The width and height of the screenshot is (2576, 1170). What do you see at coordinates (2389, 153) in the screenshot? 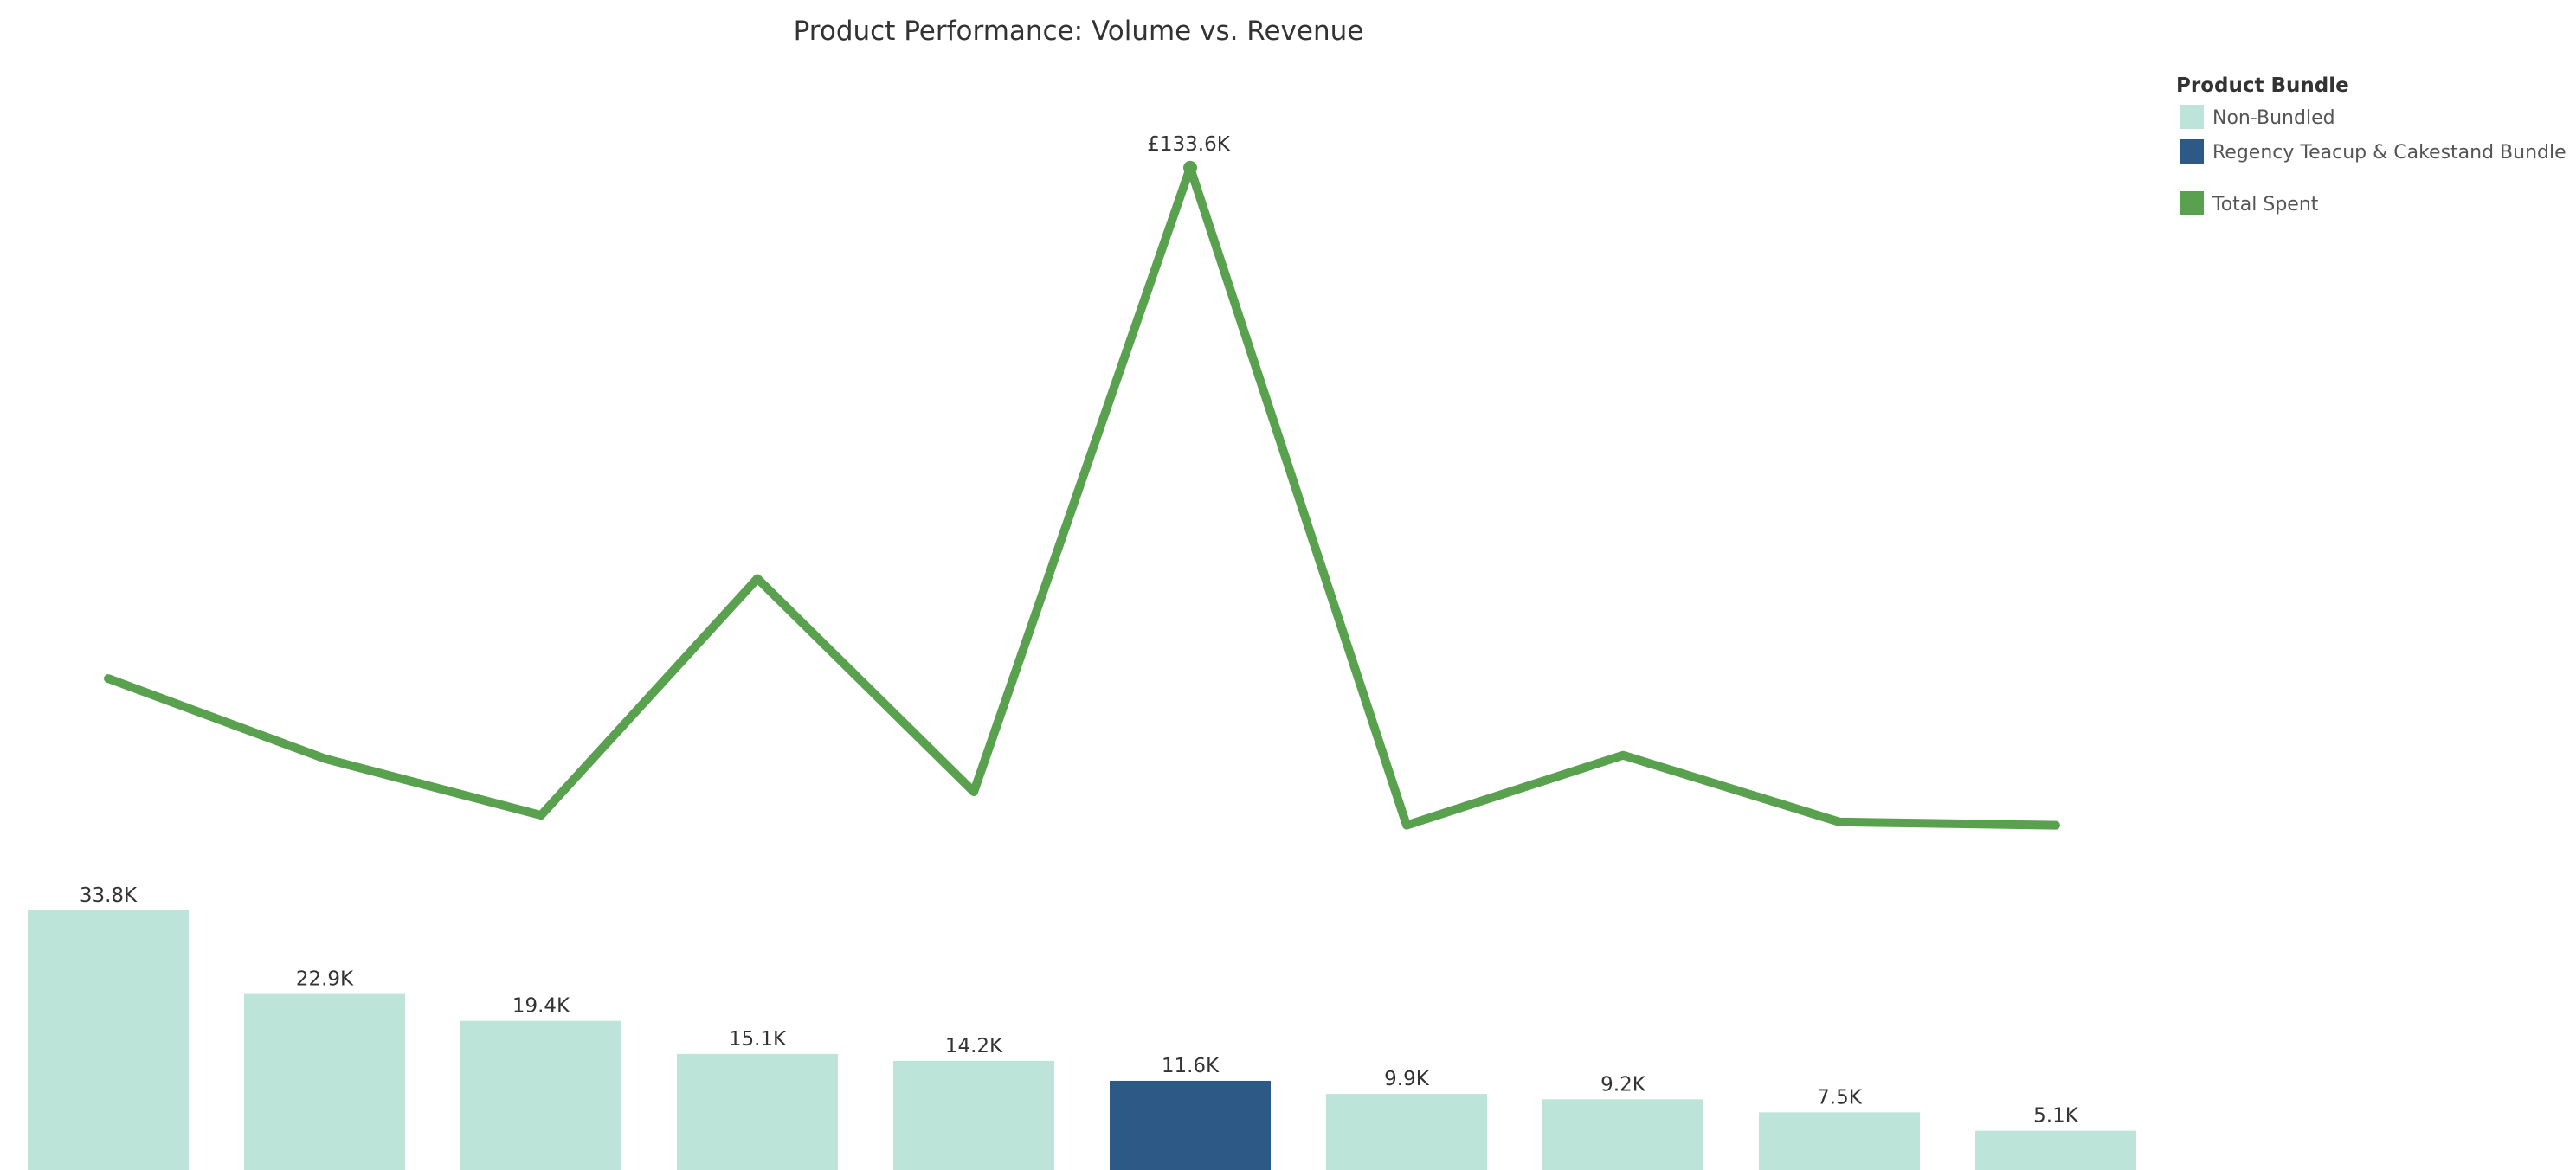
I see `legend-label-2: Regency Teacup & Cakestand Bundle` at bounding box center [2389, 153].